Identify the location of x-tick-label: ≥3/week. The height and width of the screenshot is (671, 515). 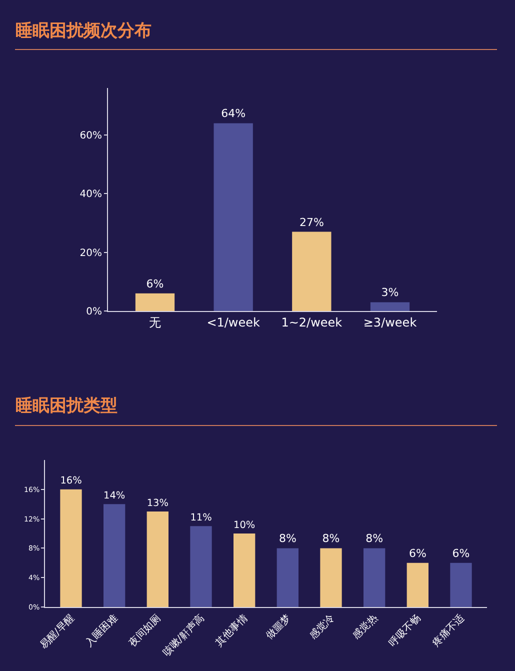
(390, 322).